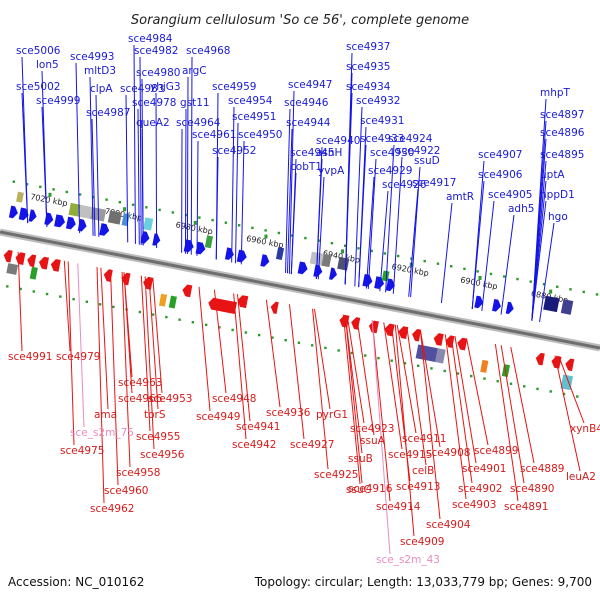  Describe the element at coordinates (312, 153) in the screenshot. I see `forward-gene-label: sce4945` at that location.